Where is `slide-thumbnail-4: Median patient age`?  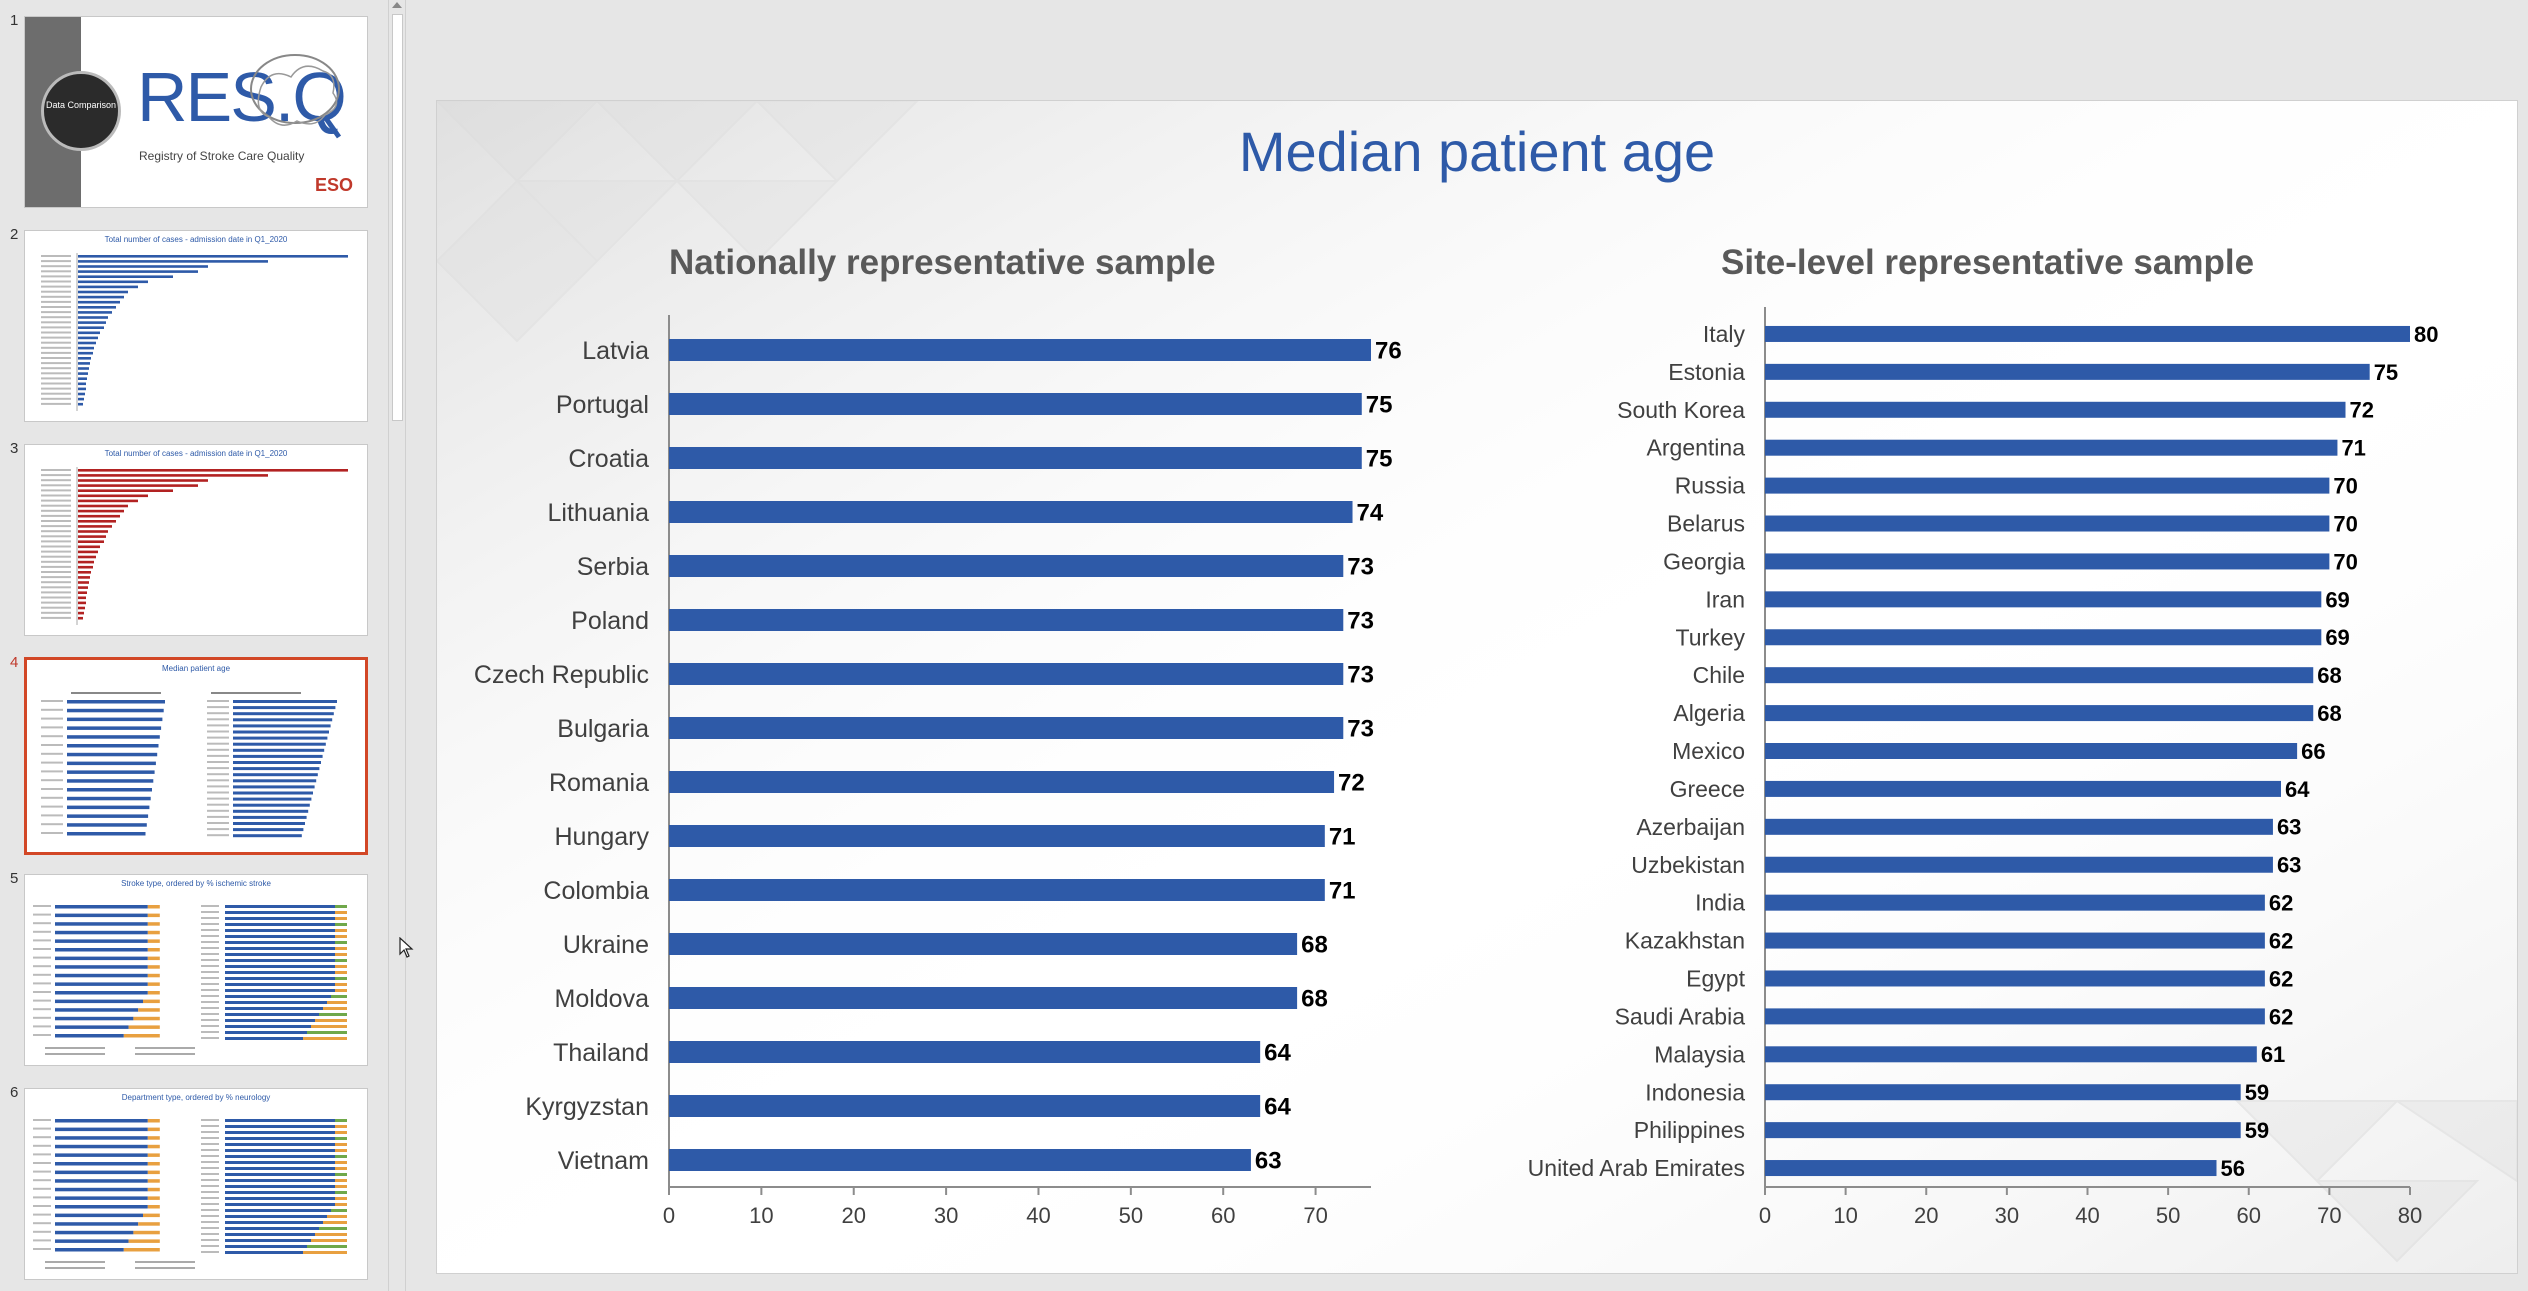 slide-thumbnail-4: Median patient age is located at coordinates (196, 756).